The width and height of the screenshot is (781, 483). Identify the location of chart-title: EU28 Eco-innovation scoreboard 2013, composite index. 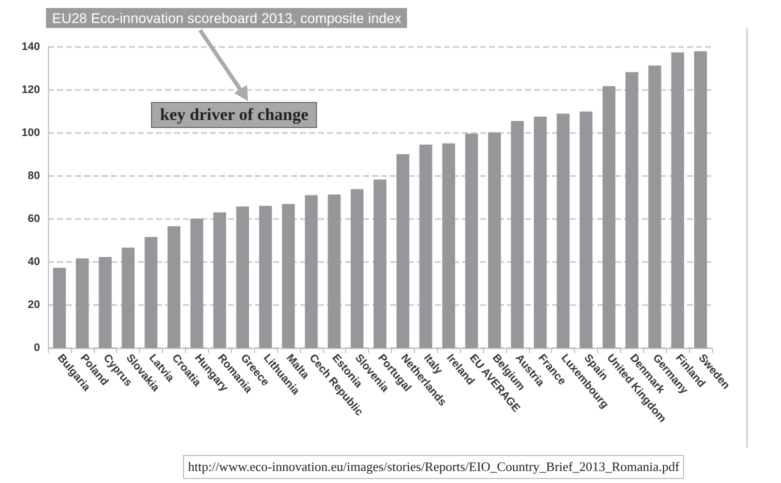
(227, 18).